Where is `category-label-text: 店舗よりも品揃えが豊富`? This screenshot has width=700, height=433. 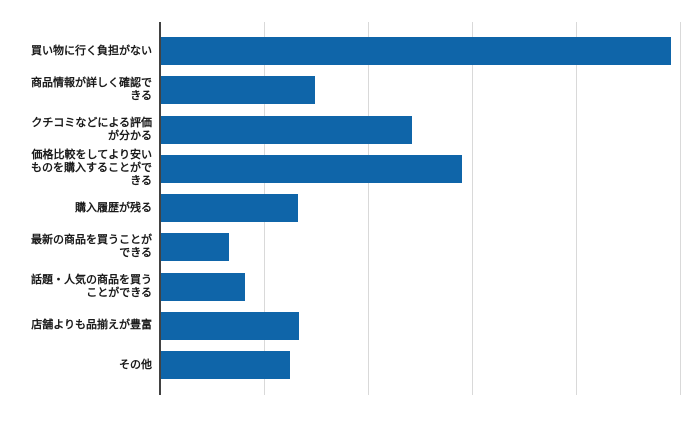 category-label-text: 店舗よりも品揃えが豊富 is located at coordinates (91, 325).